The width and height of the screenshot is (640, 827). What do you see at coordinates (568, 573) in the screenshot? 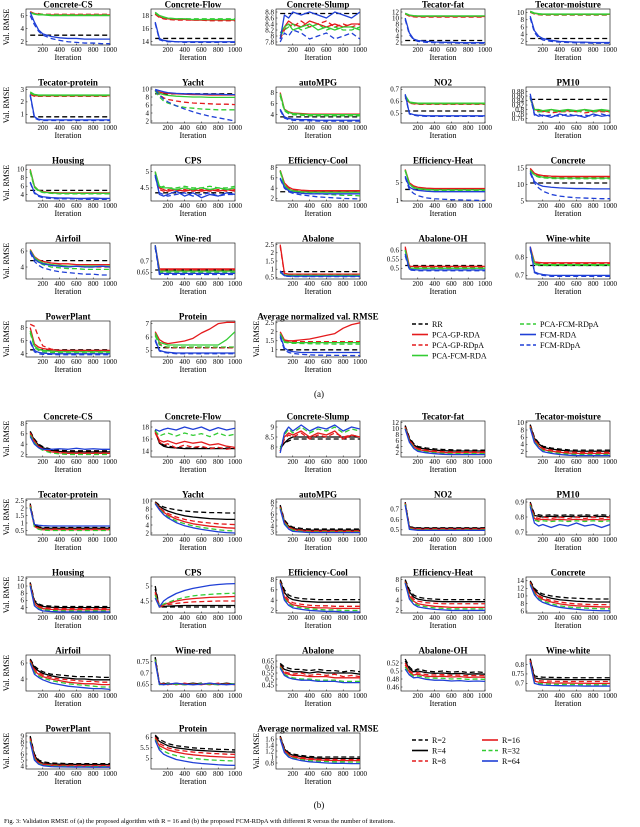
I see `panel-title: Concrete` at bounding box center [568, 573].